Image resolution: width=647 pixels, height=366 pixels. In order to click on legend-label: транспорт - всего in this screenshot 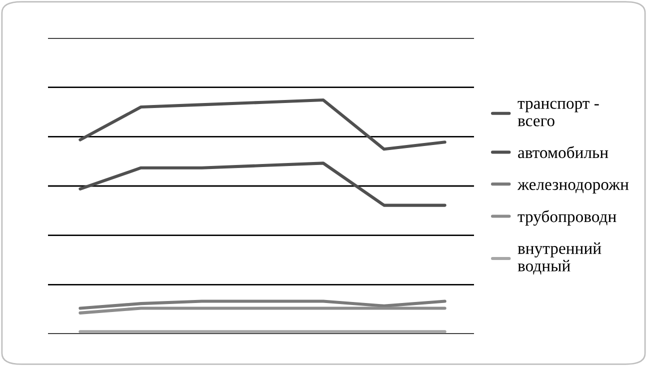, I will do `click(558, 113)`.